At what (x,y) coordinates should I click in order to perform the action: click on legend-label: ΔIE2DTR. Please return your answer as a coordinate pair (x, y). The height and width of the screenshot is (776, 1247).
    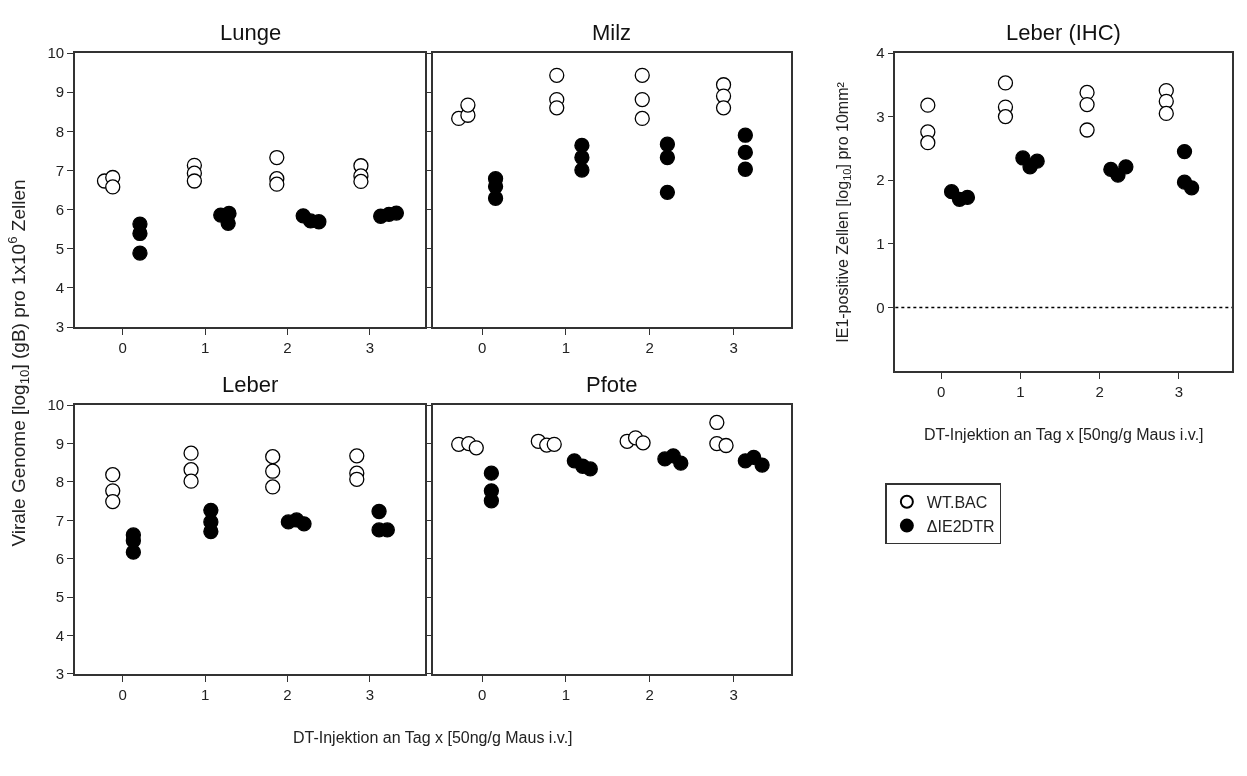
    Looking at the image, I should click on (960, 526).